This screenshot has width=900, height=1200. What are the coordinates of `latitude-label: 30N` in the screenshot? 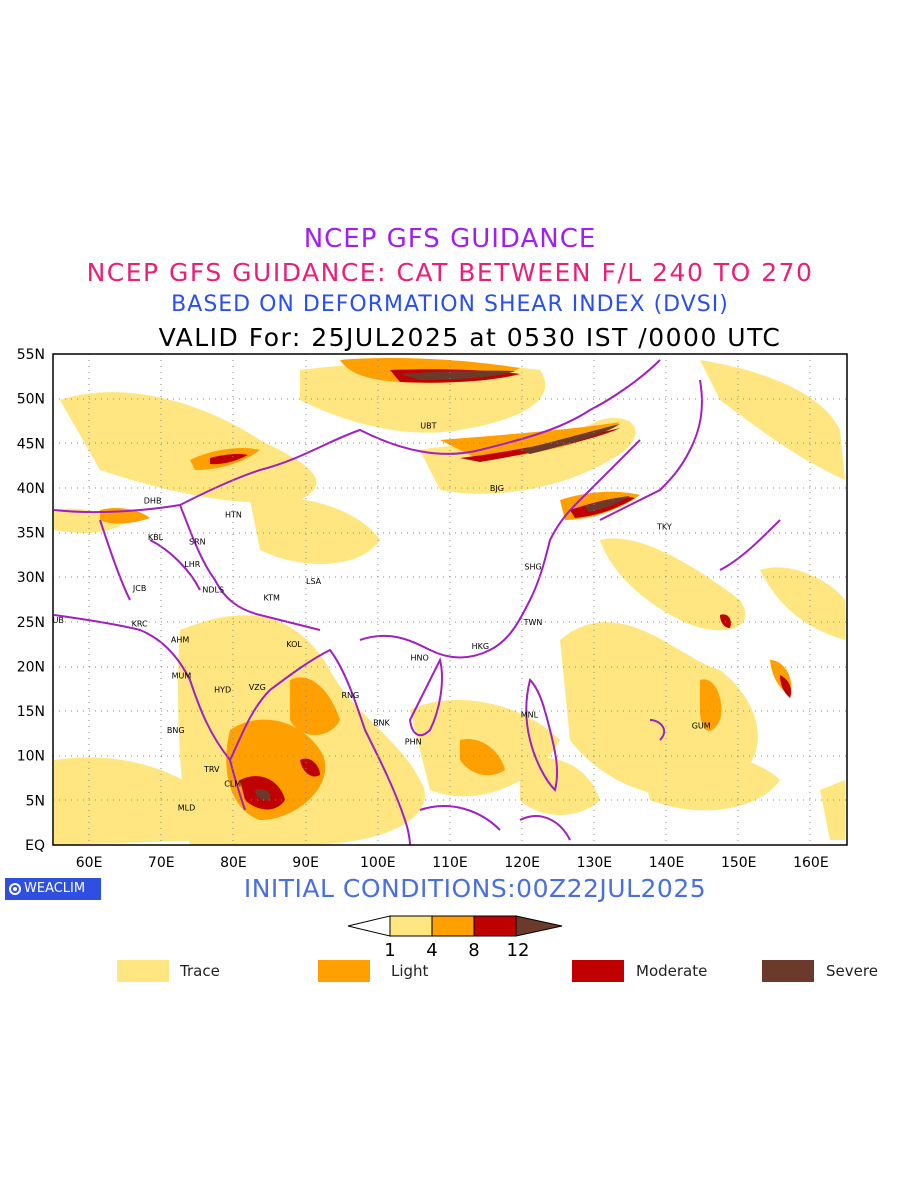 It's located at (31, 578).